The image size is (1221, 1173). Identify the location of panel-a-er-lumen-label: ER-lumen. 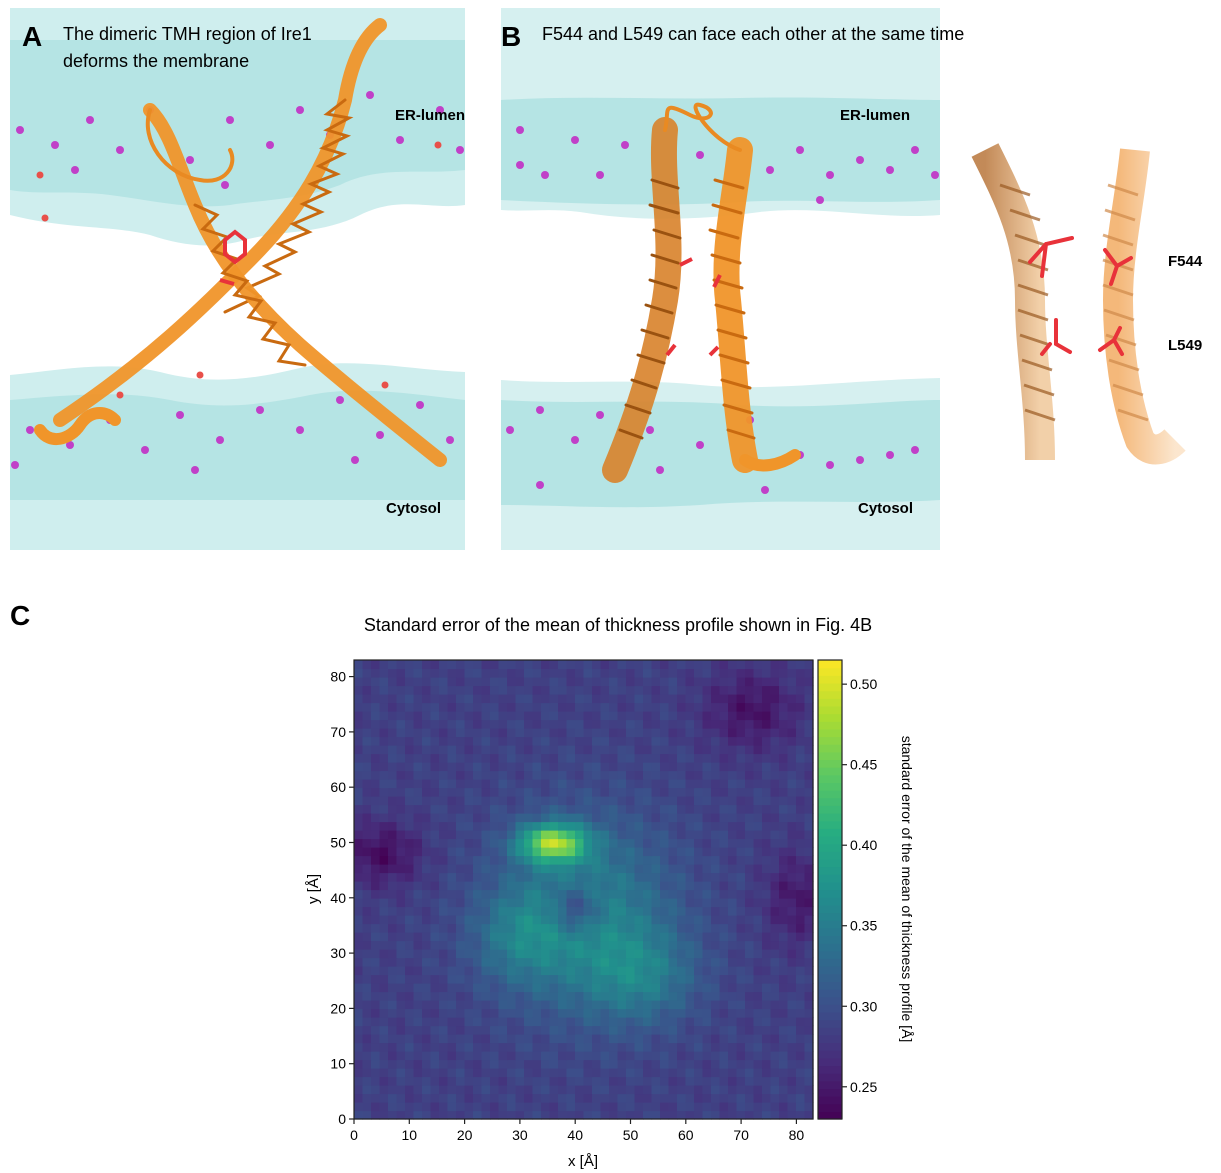
(430, 115).